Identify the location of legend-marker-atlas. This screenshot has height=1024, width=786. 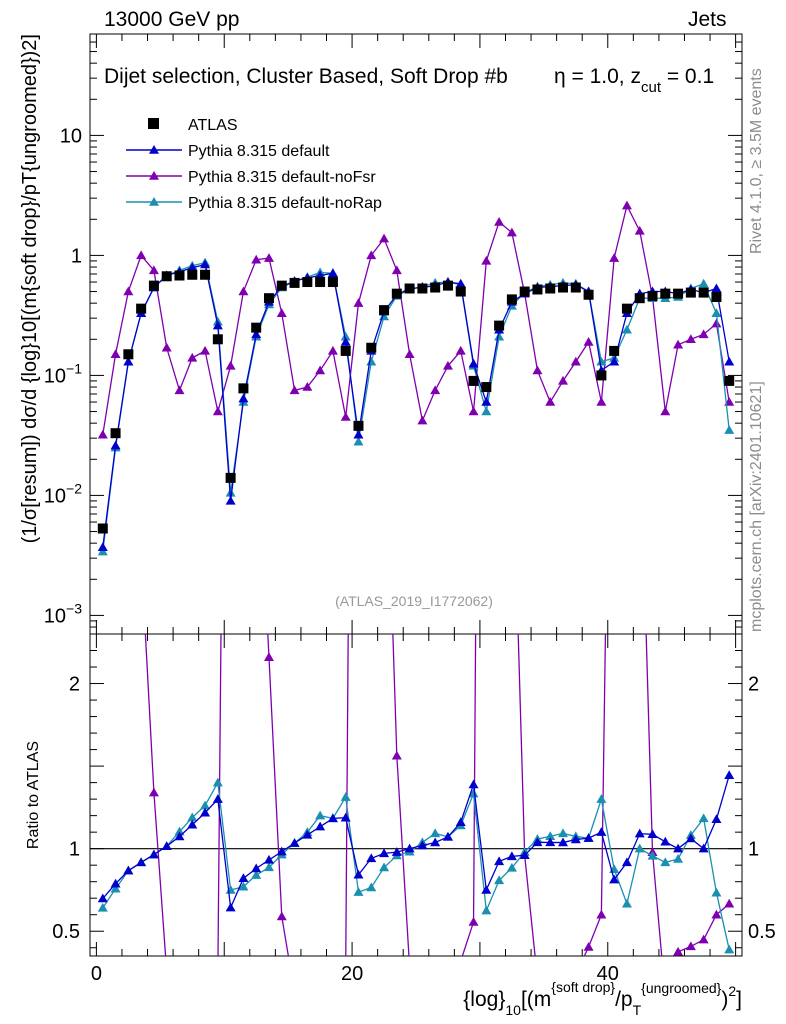
(153, 123).